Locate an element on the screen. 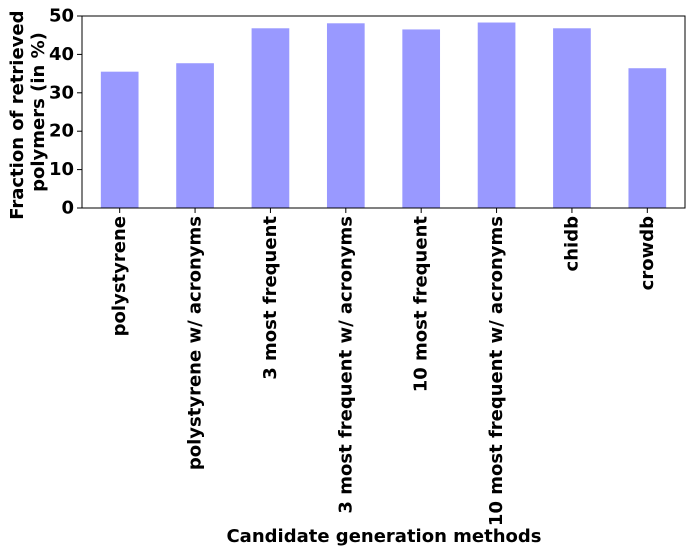  x-tick-label: polystyrene w/ acronyms is located at coordinates (195, 343).